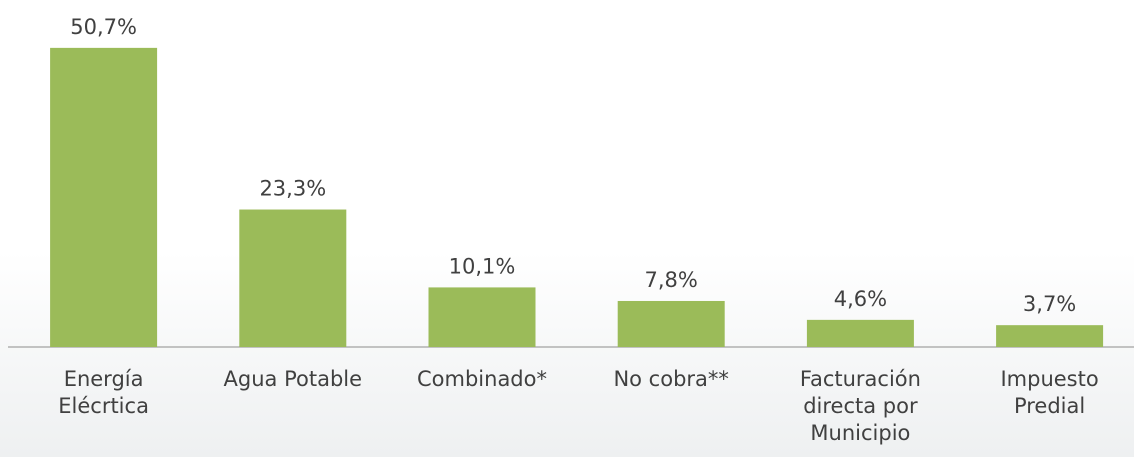  Describe the element at coordinates (671, 379) in the screenshot. I see `x-tick-label: No cobra**` at that location.